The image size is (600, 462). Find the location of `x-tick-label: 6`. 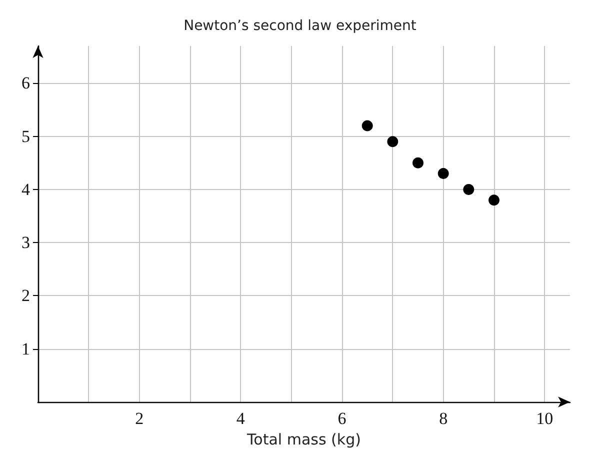

x-tick-label: 6 is located at coordinates (342, 418).